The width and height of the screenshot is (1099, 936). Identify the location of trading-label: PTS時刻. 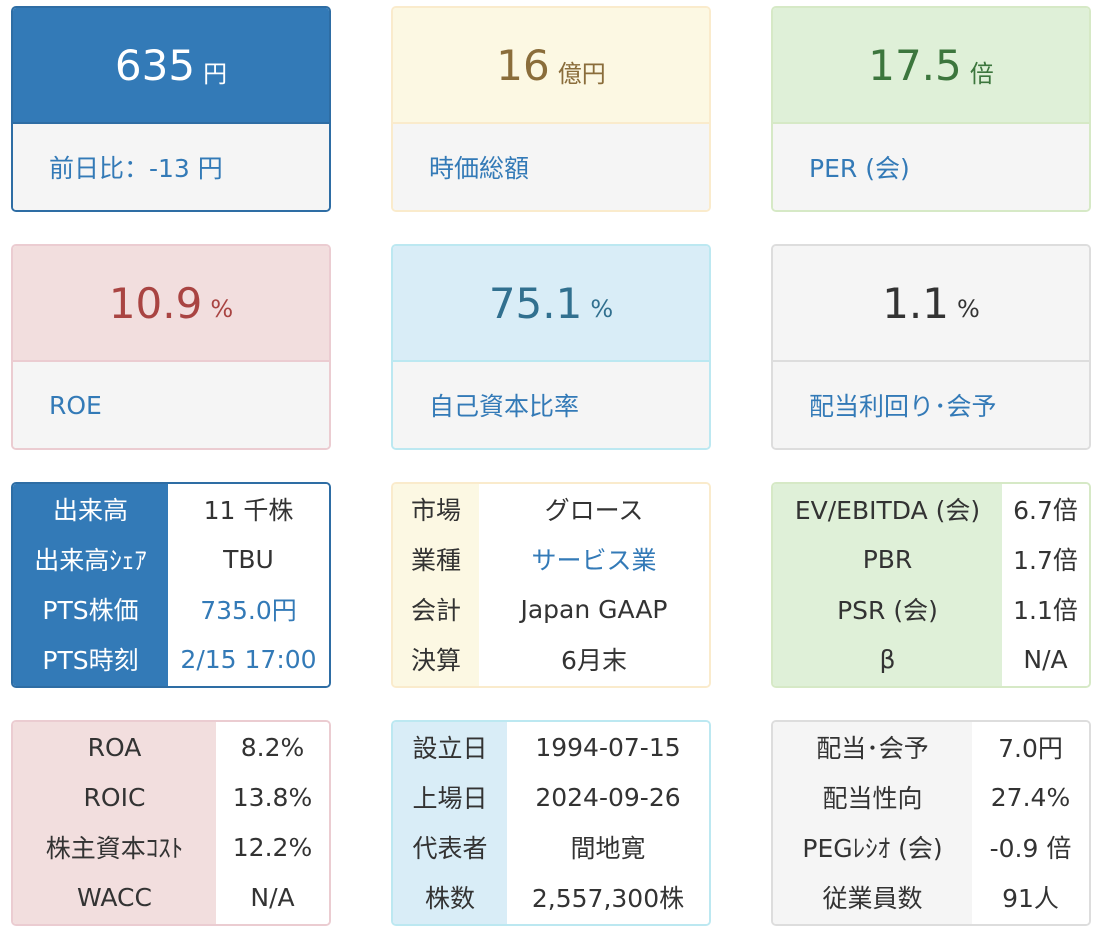
(90, 660).